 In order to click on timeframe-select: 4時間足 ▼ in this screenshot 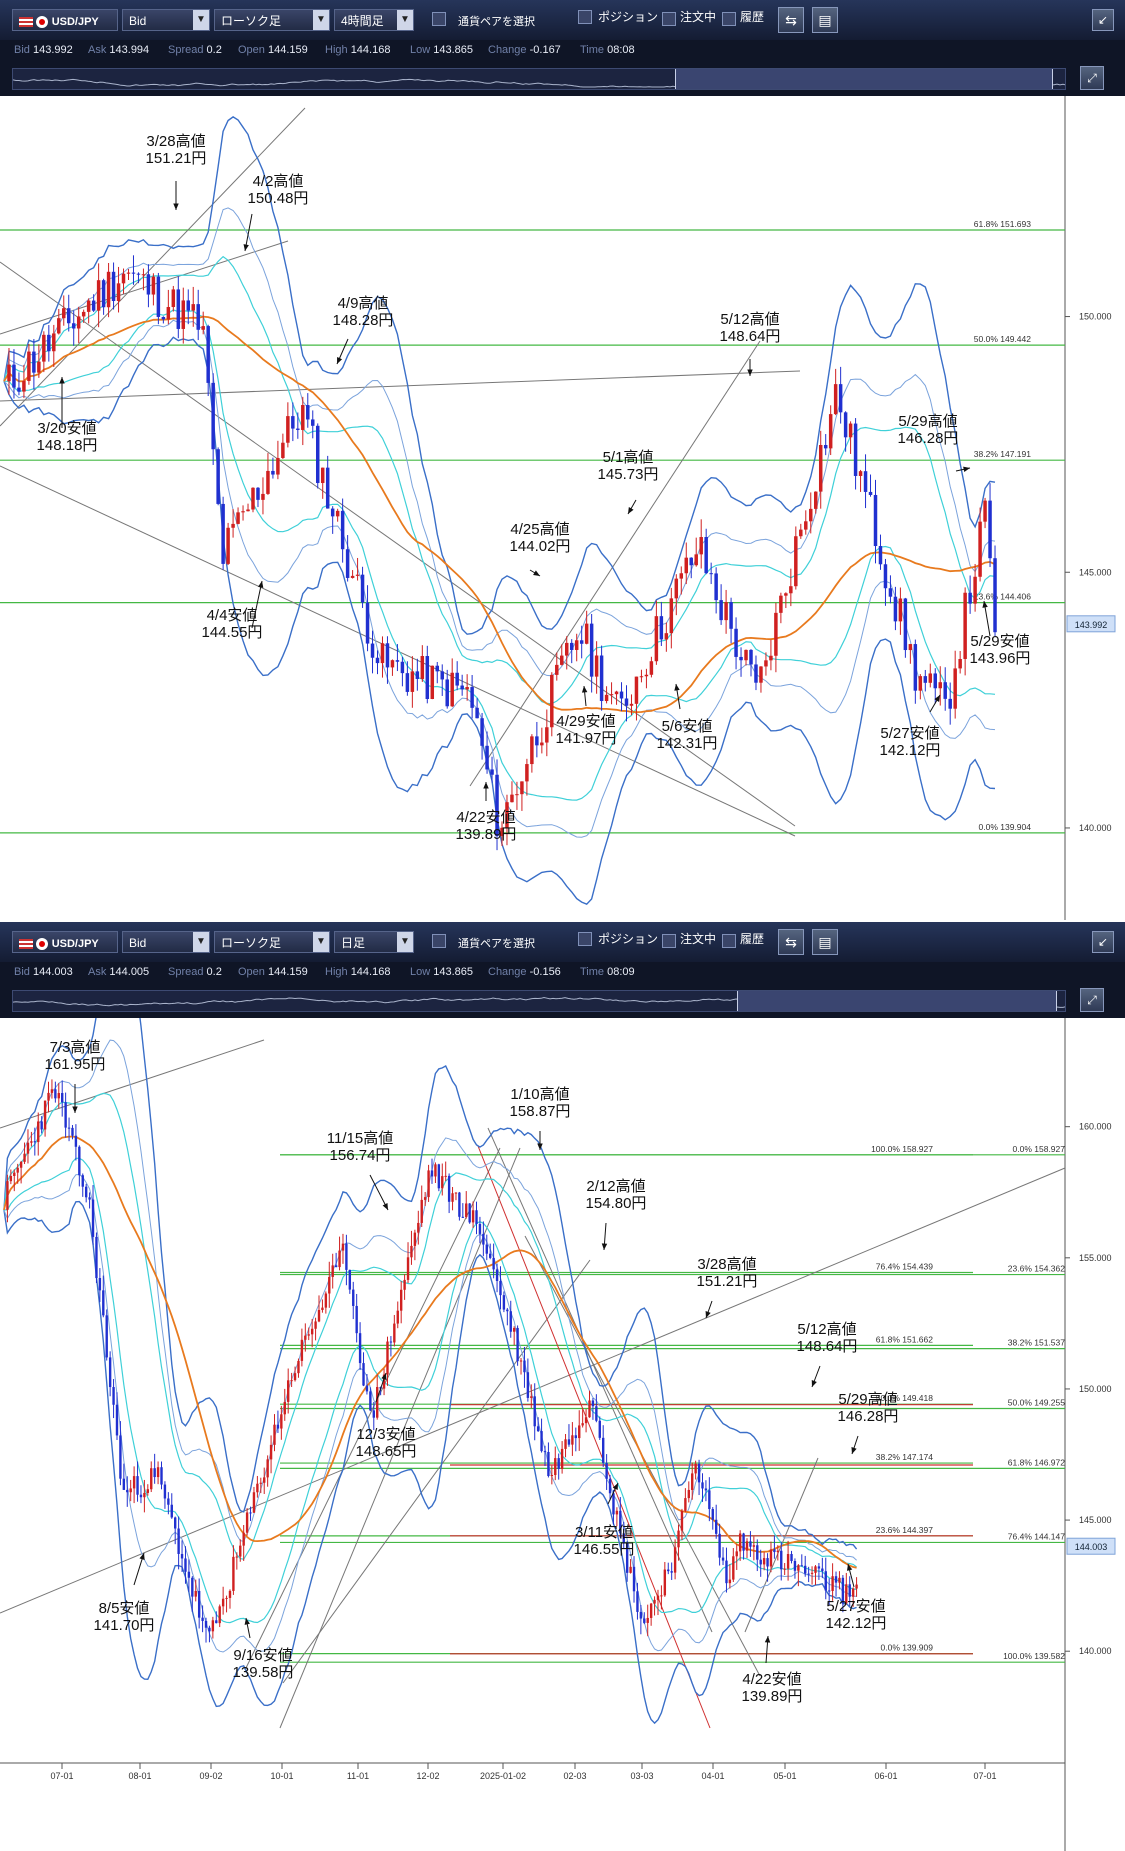, I will do `click(374, 20)`.